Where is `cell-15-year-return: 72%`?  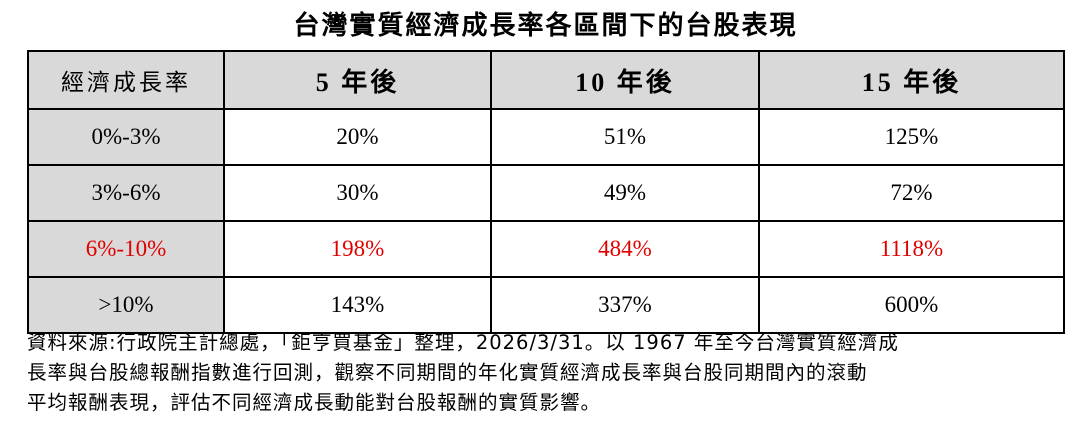 cell-15-year-return: 72% is located at coordinates (911, 193).